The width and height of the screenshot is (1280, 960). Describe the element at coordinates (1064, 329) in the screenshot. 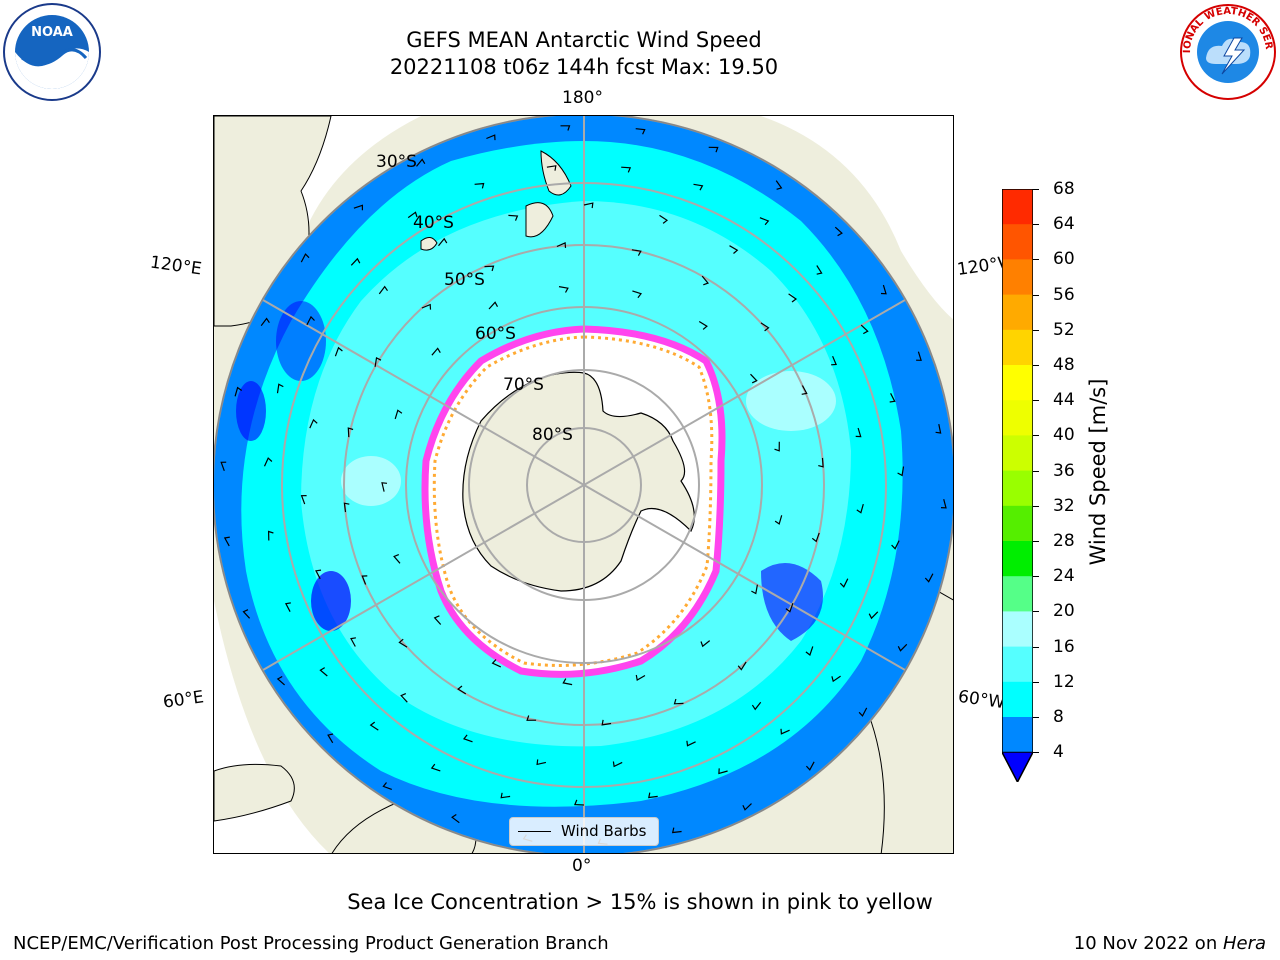

I see `colorbar-tick-label: 52` at that location.